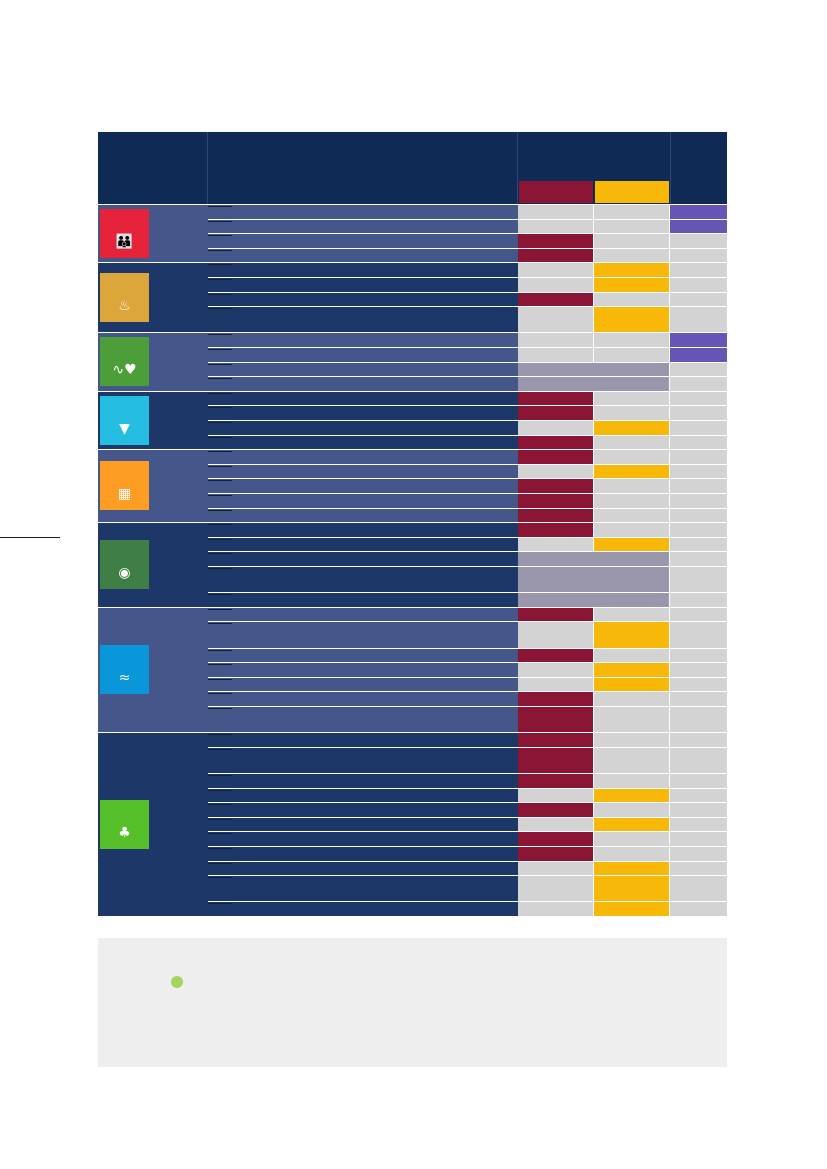 The width and height of the screenshot is (827, 1169). Describe the element at coordinates (594, 599) in the screenshot. I see `status-cell-span` at that location.